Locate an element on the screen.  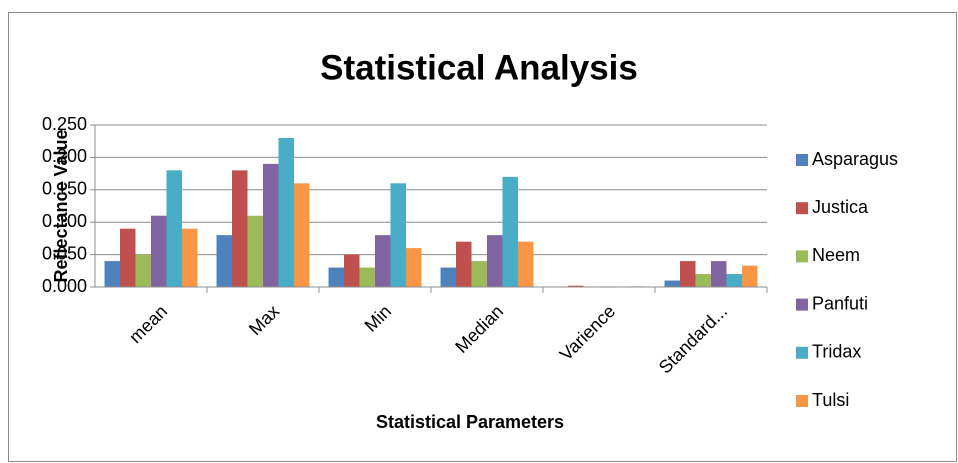
x-axis-label: Statistical Parameters is located at coordinates (470, 422).